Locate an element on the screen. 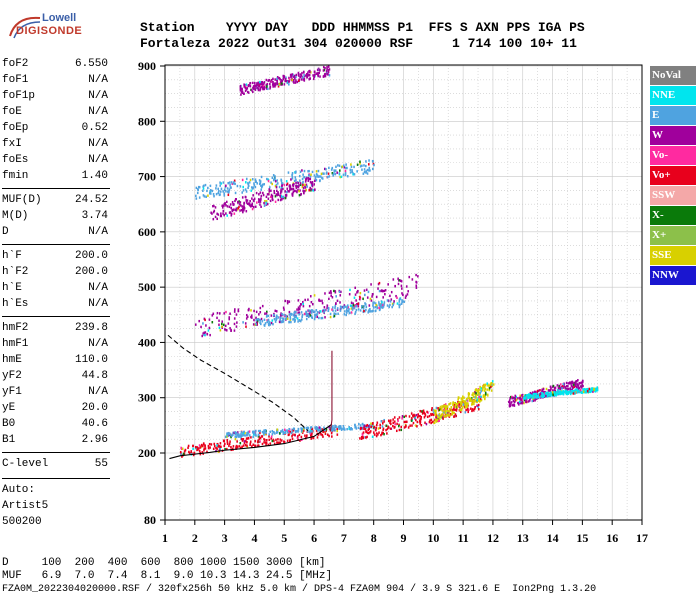 The image size is (700, 600). param-name: hmF2 is located at coordinates (15, 328).